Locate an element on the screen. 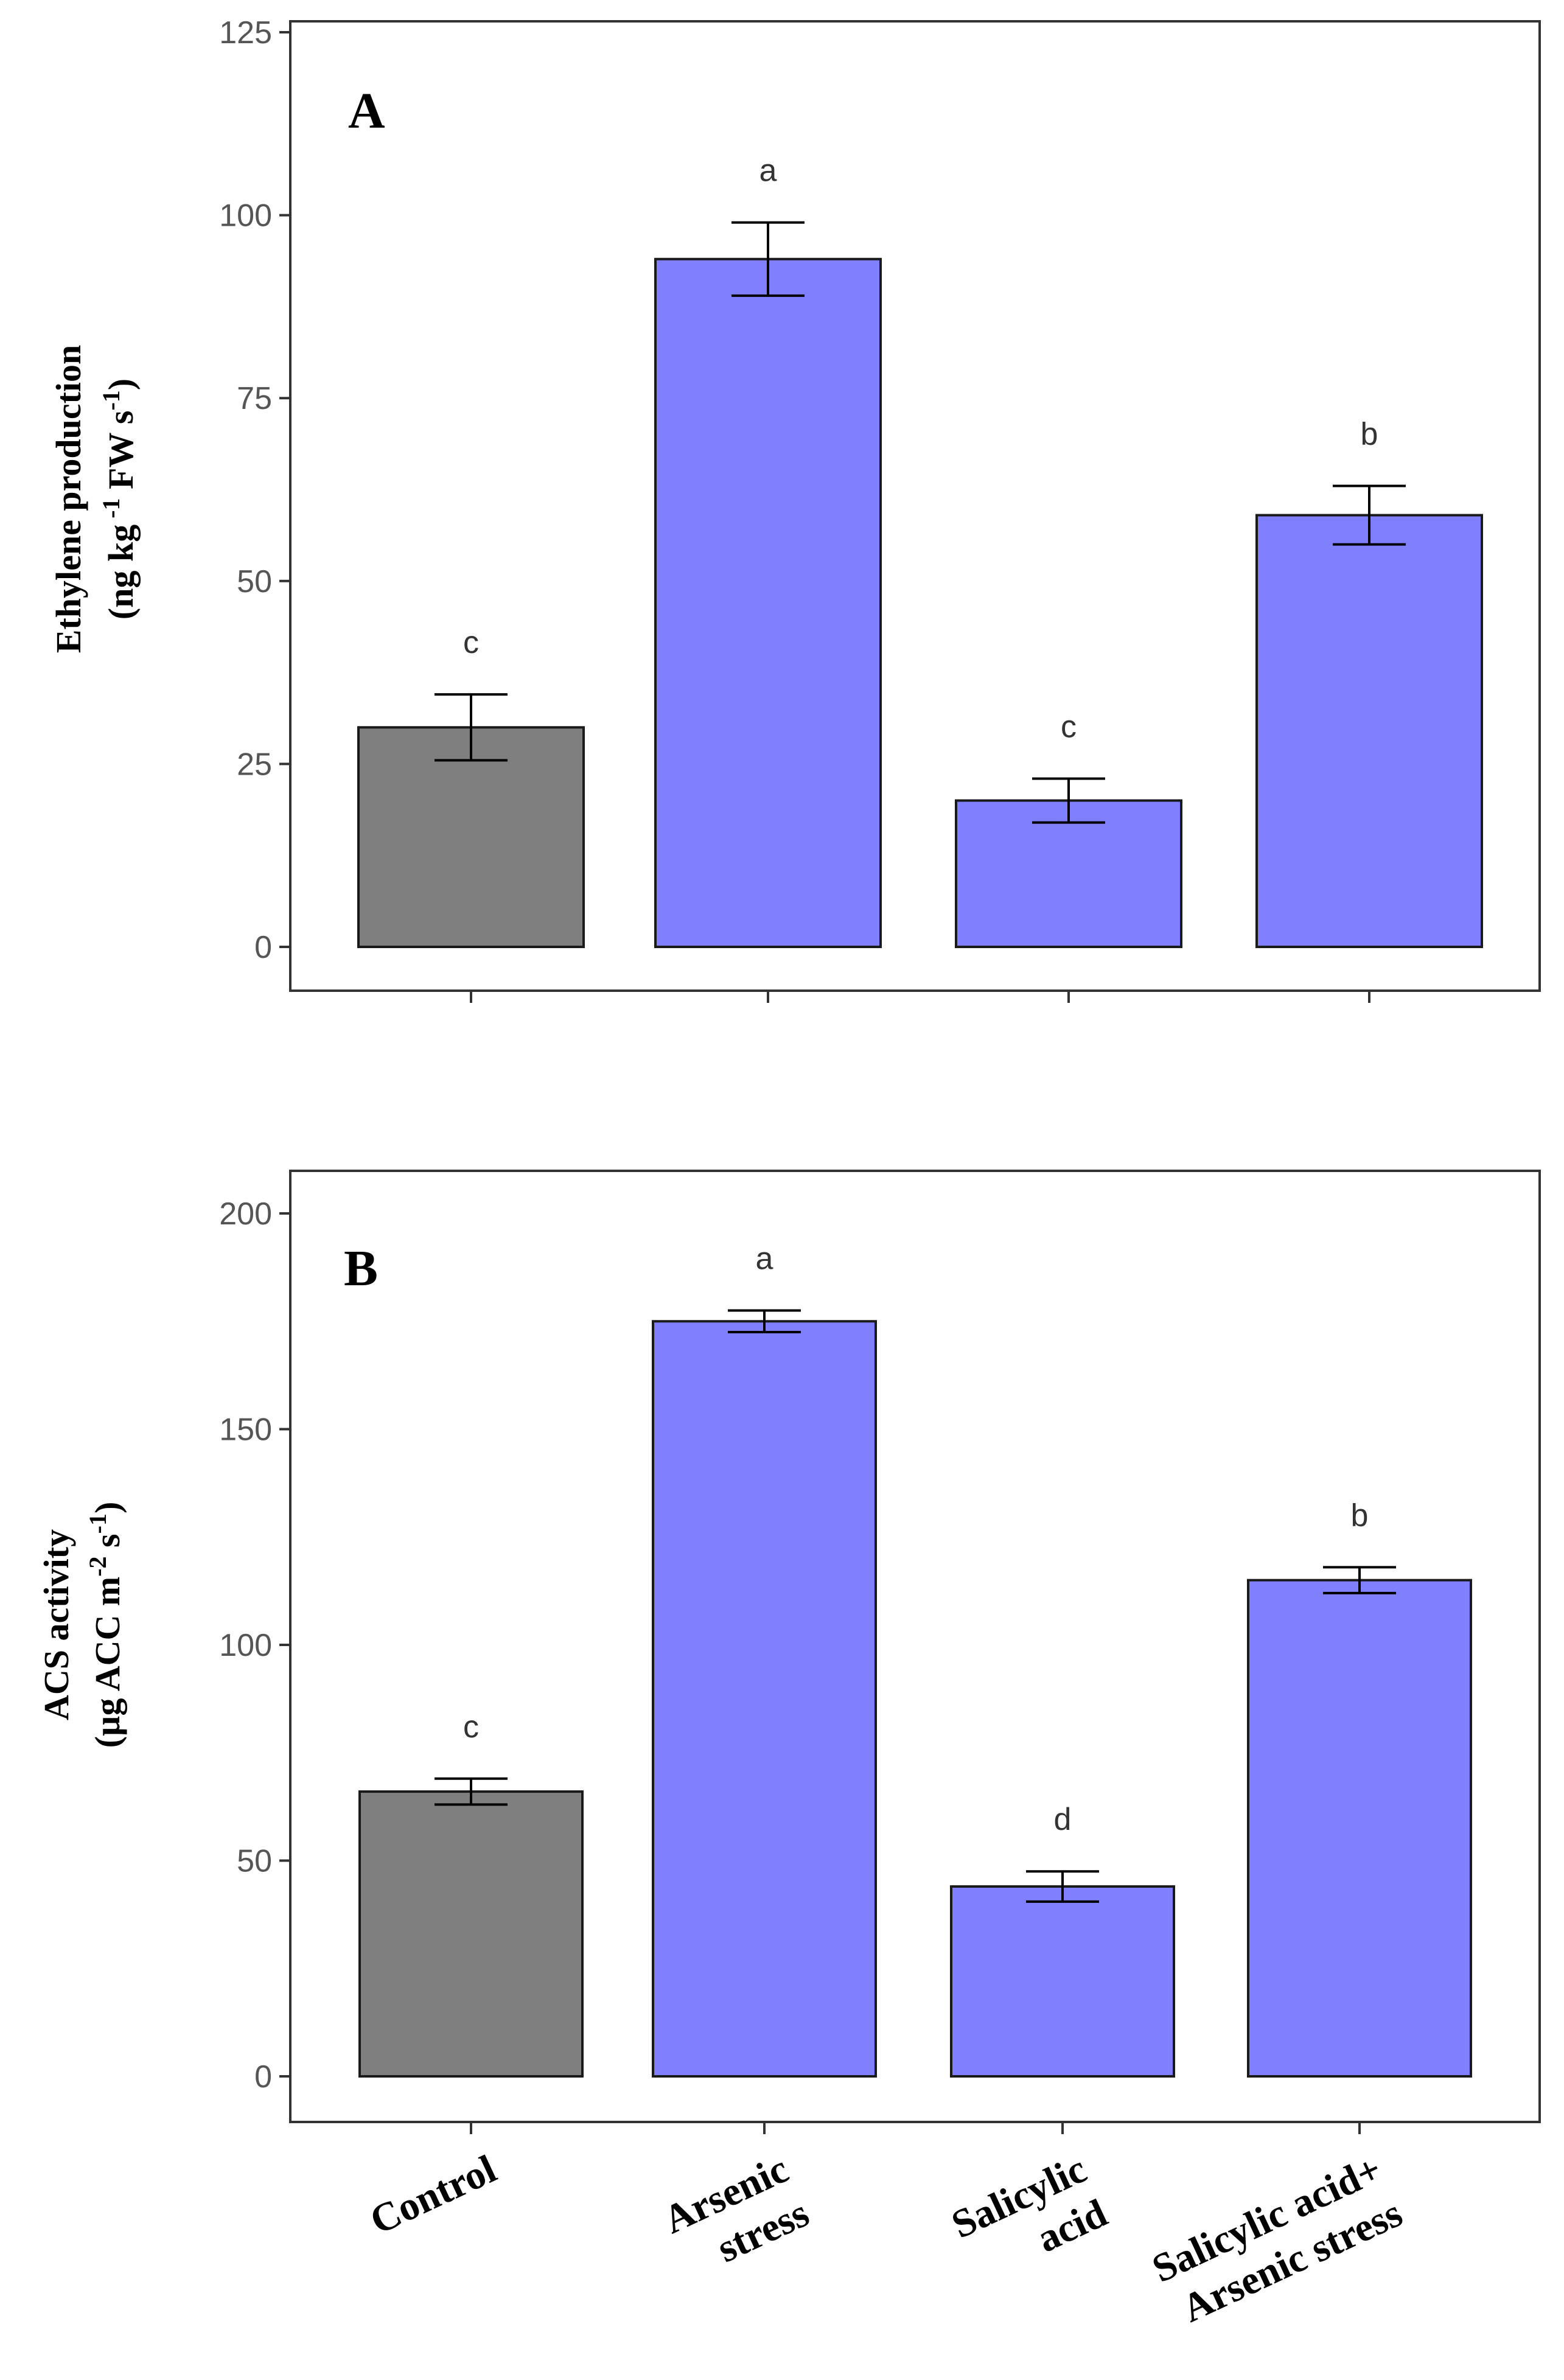 The height and width of the screenshot is (2380, 1564). y-tick-label-b-150: 150 is located at coordinates (245, 1430).